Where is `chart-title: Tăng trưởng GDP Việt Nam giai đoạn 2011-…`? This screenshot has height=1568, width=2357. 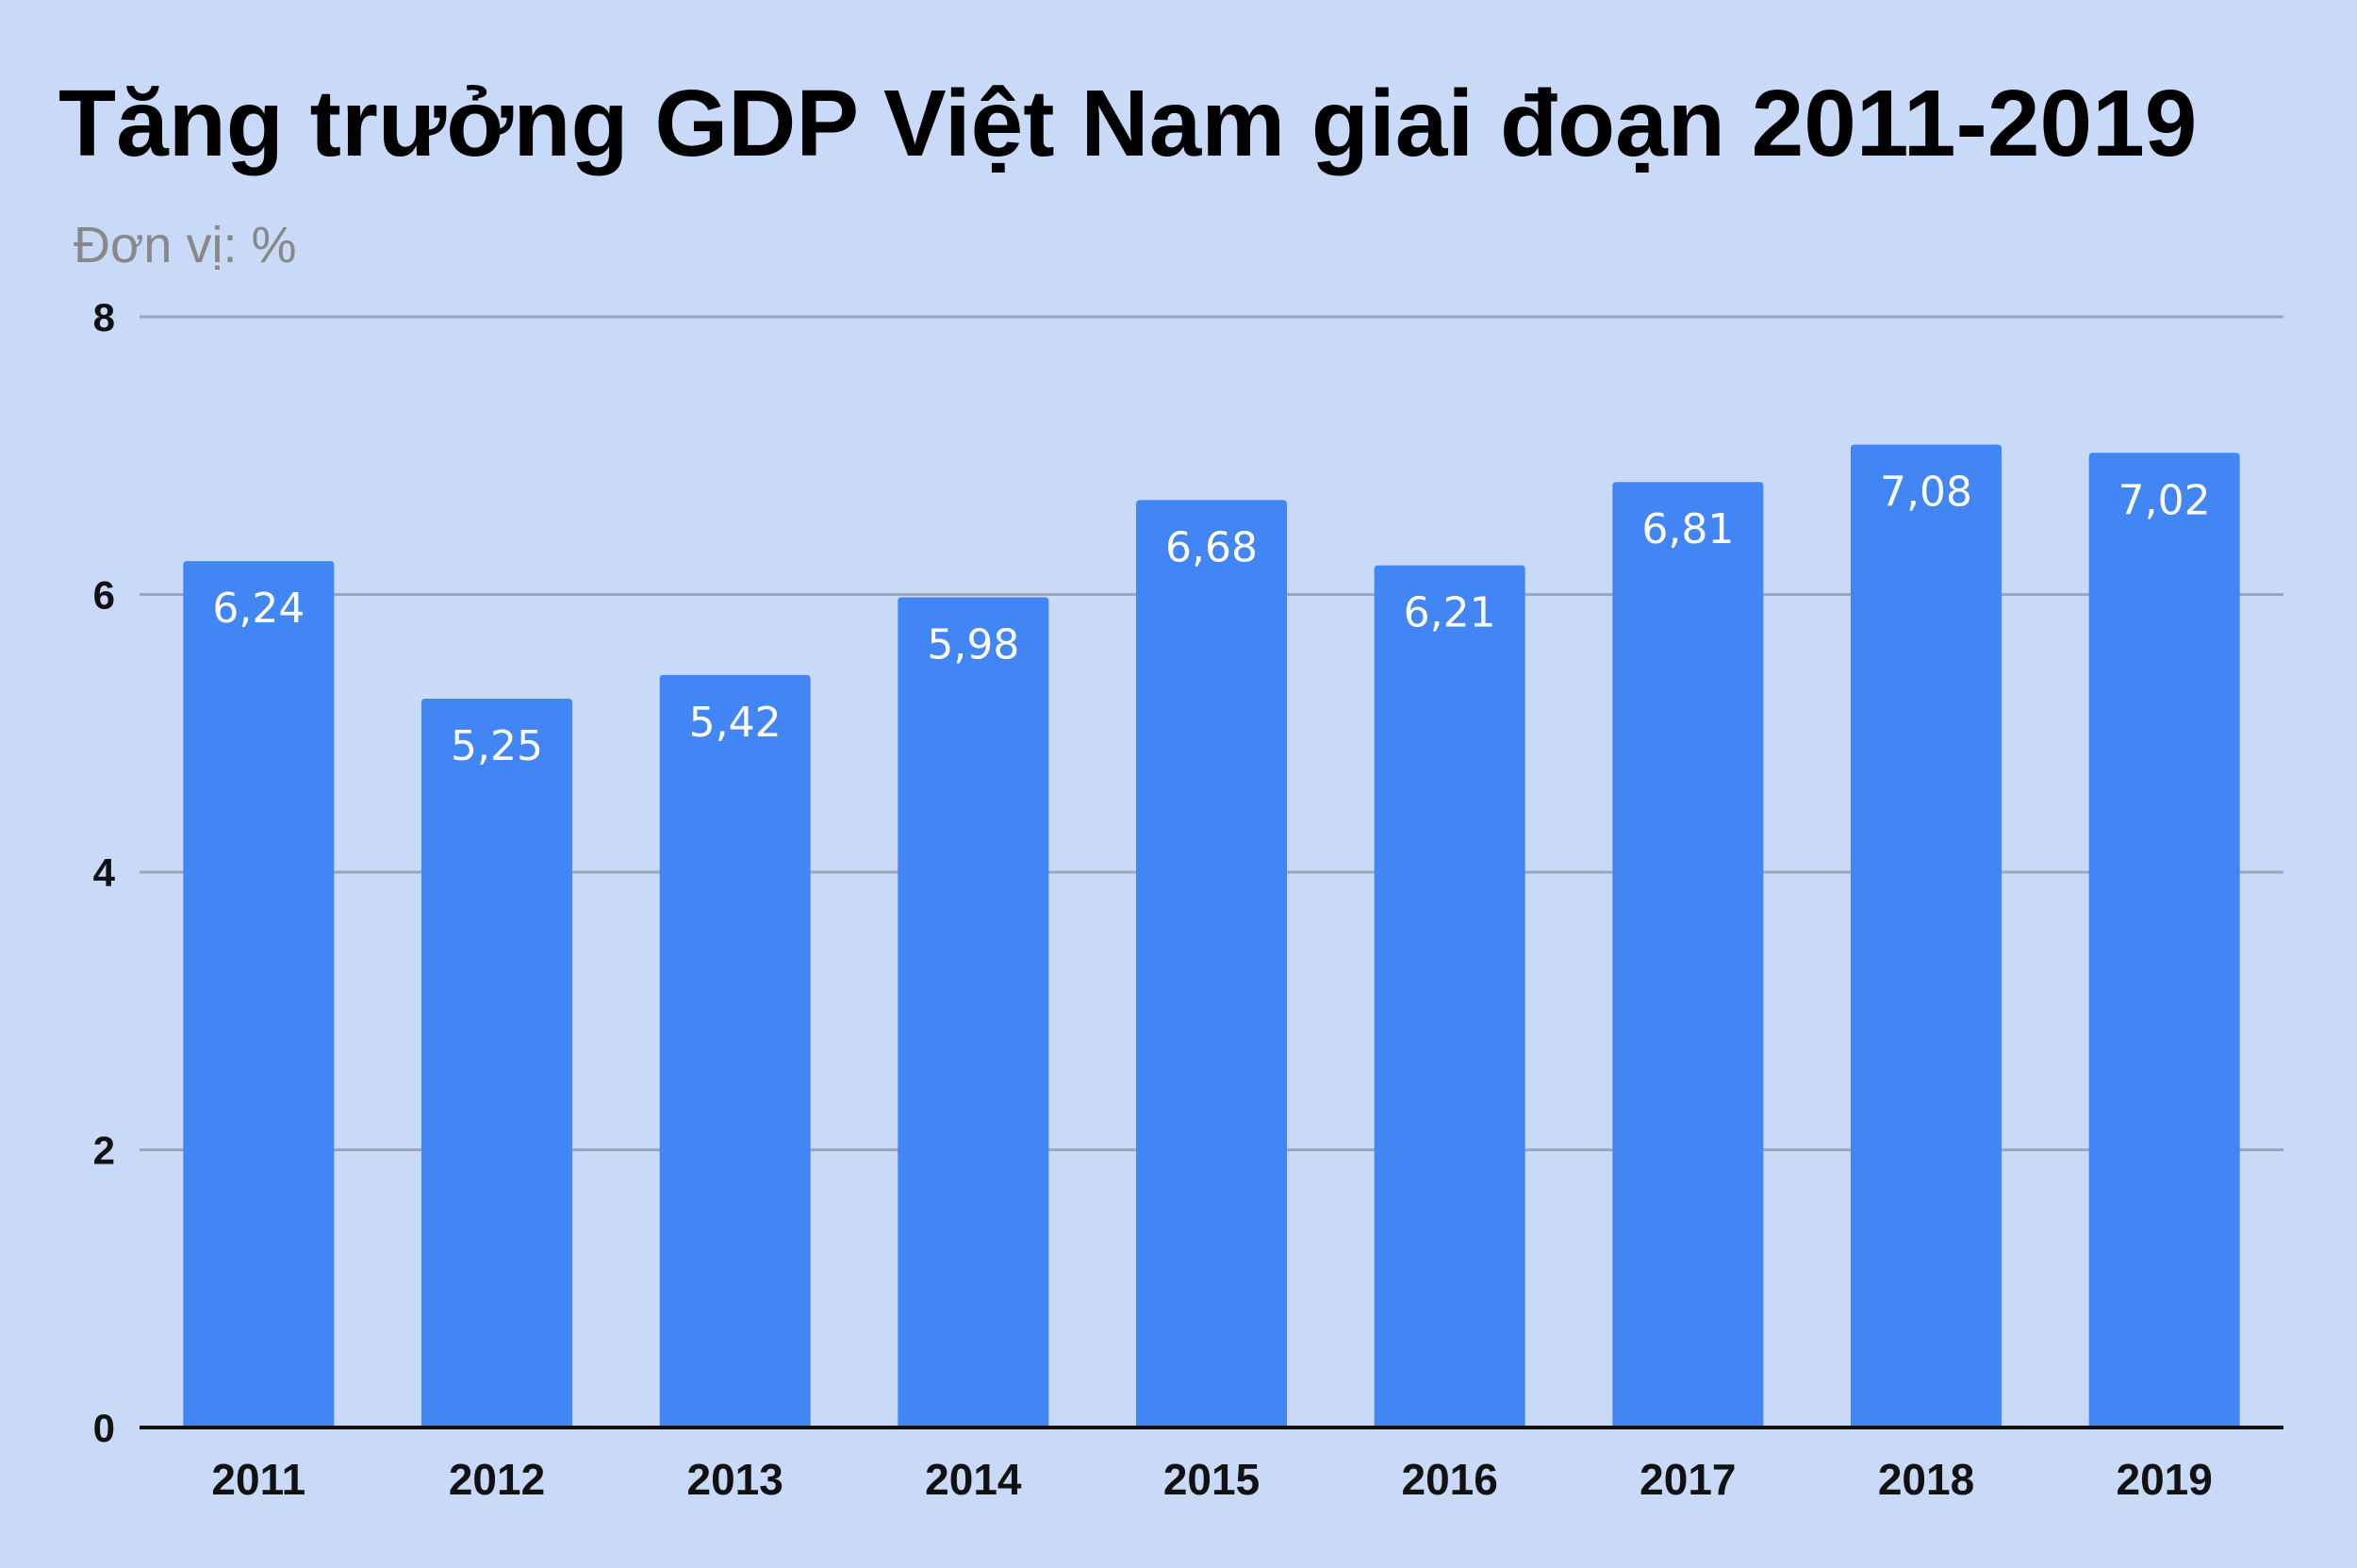 chart-title: Tăng trưởng GDP Việt Nam giai đoạn 2011-… is located at coordinates (1127, 124).